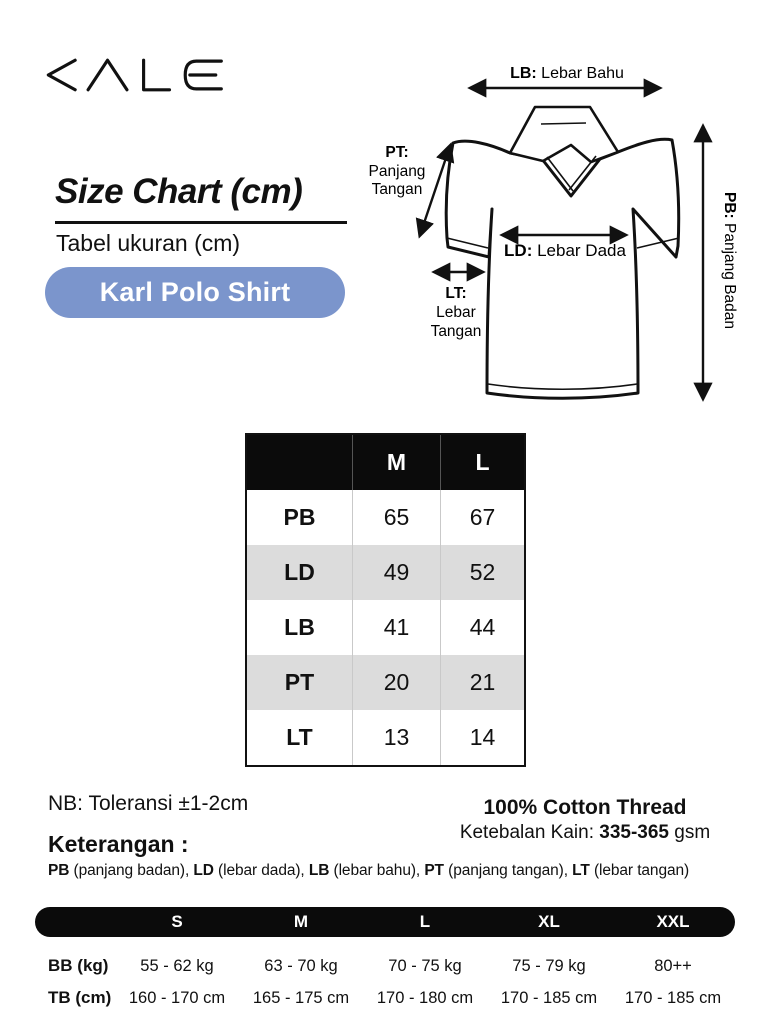  I want to click on table-row: LT 13 14, so click(385, 738).